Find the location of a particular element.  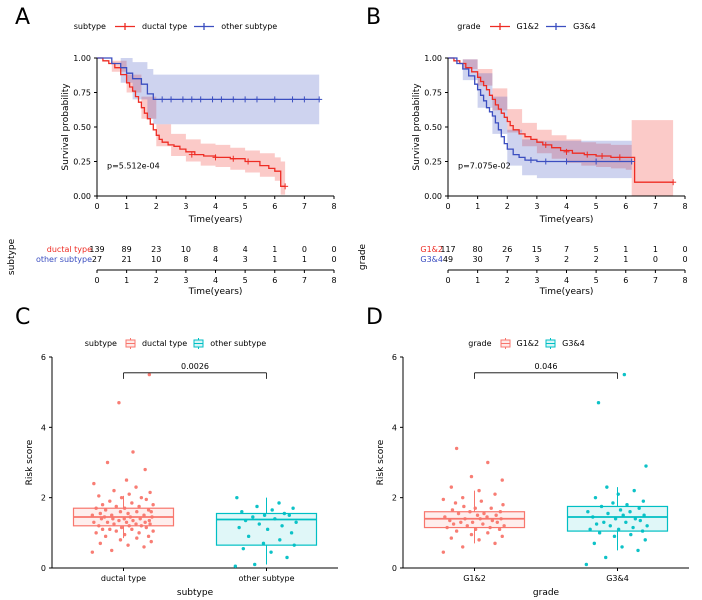

svg-text: 0.0026 is located at coordinates (195, 366).